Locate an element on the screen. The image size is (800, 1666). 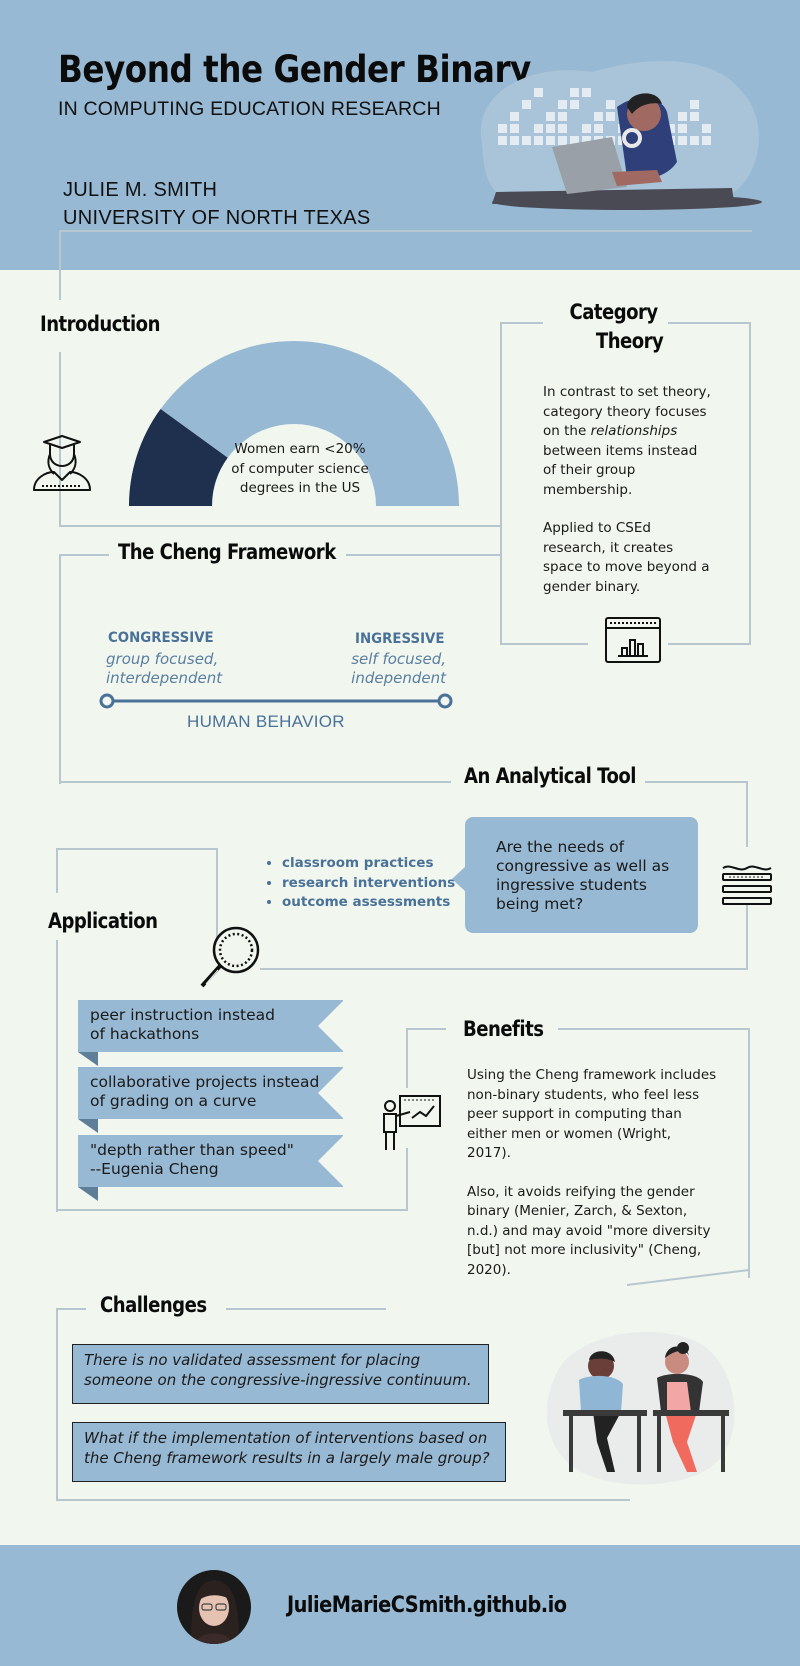
author-affiliation: UNIVERSITY OF NORTH TEXAS is located at coordinates (217, 218).